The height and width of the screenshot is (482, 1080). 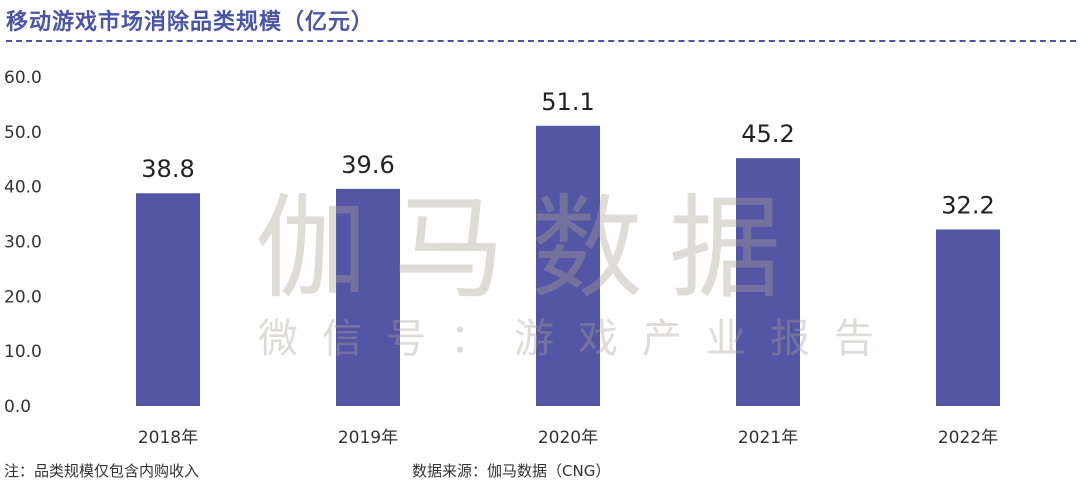 I want to click on footnote: 注：品类规模仅包含内购收入, so click(x=102, y=471).